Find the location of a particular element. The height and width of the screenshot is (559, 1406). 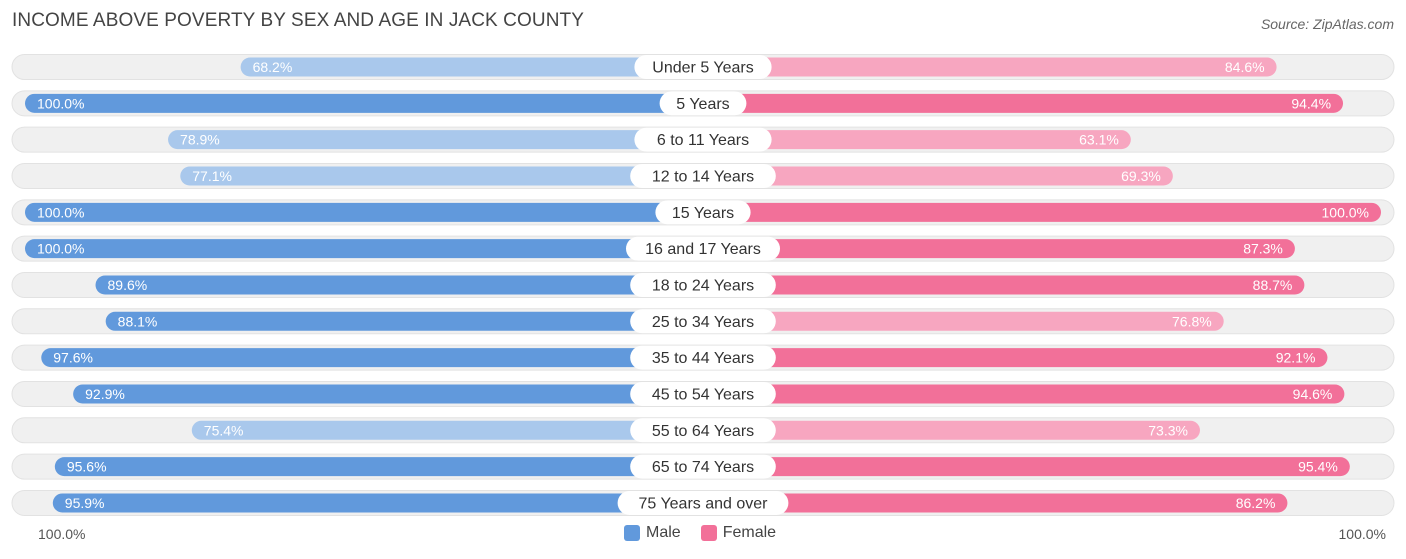

legend-item-male: Male is located at coordinates (652, 533).